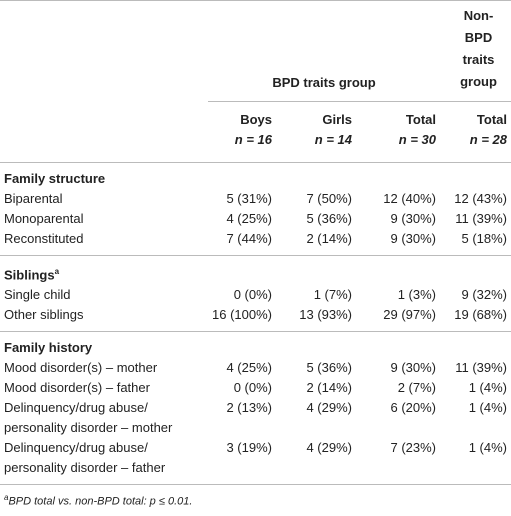  I want to click on cell-value: 7 (50%), so click(329, 198).